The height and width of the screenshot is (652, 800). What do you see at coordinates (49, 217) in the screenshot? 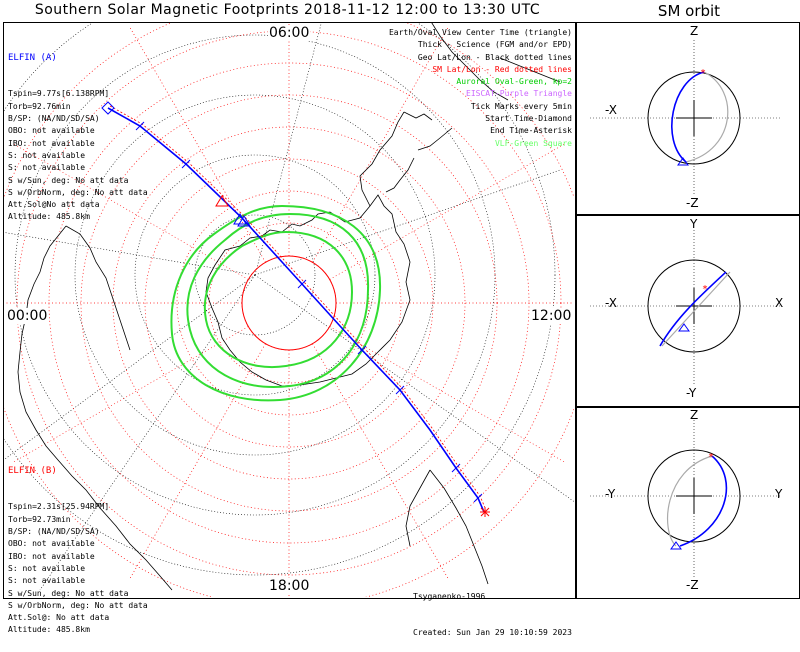
I see `elfin-a-line: Altitude: 485.8km` at bounding box center [49, 217].